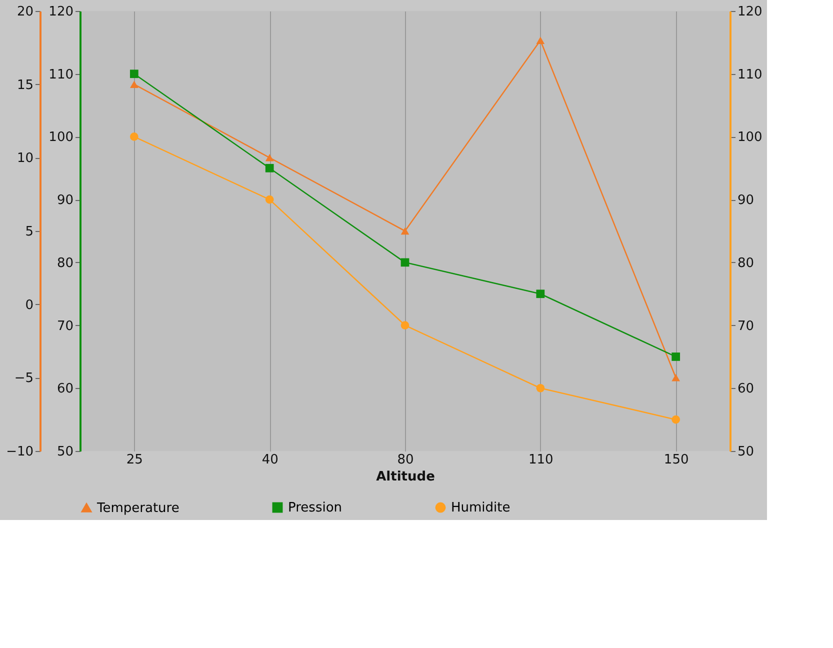  Describe the element at coordinates (29, 305) in the screenshot. I see `y-tick-label: 0` at that location.